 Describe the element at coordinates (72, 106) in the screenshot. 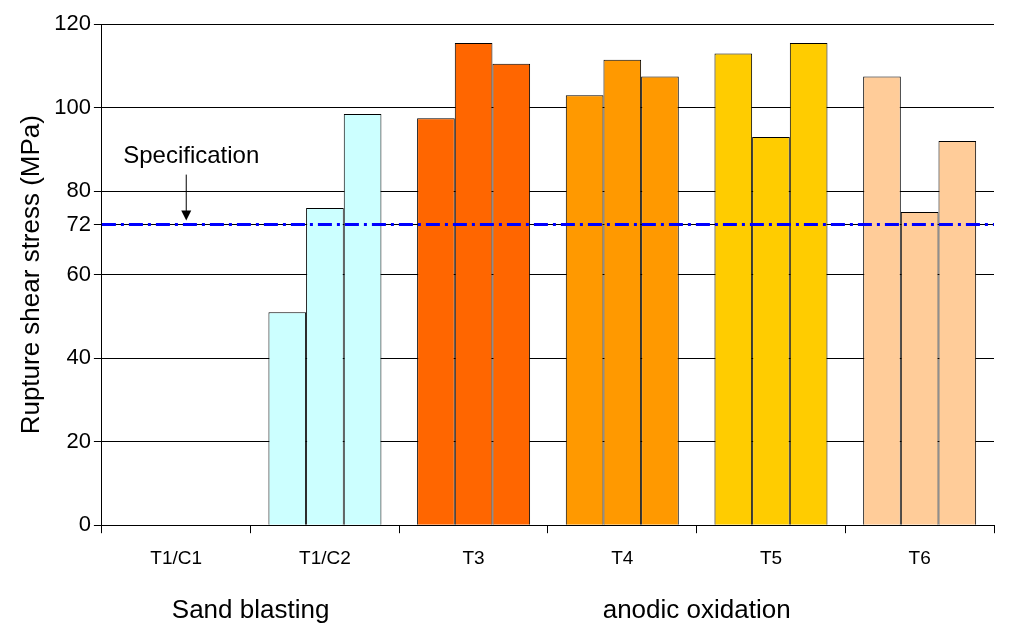

I see `y-tick-label: 100` at that location.